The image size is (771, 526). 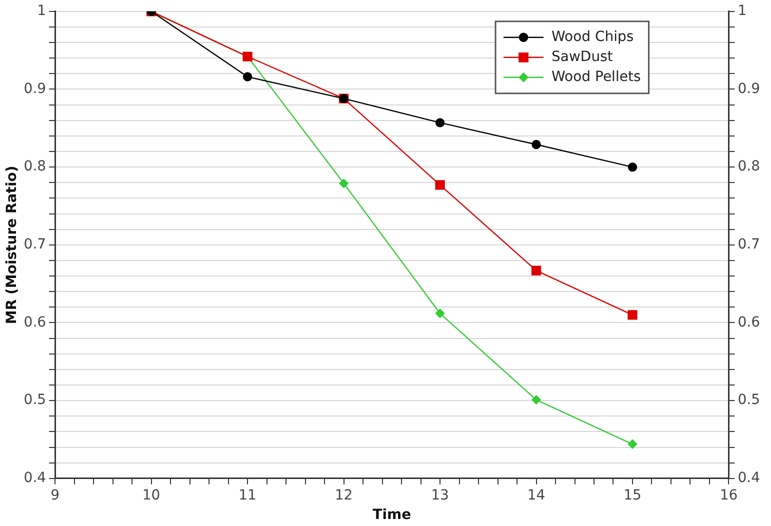 I want to click on x-tick-label: 16, so click(x=729, y=495).